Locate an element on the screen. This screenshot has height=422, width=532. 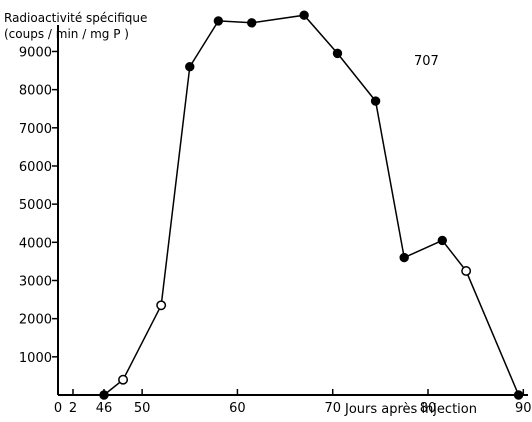
y-tick-label: 5000 is located at coordinates (35, 205).